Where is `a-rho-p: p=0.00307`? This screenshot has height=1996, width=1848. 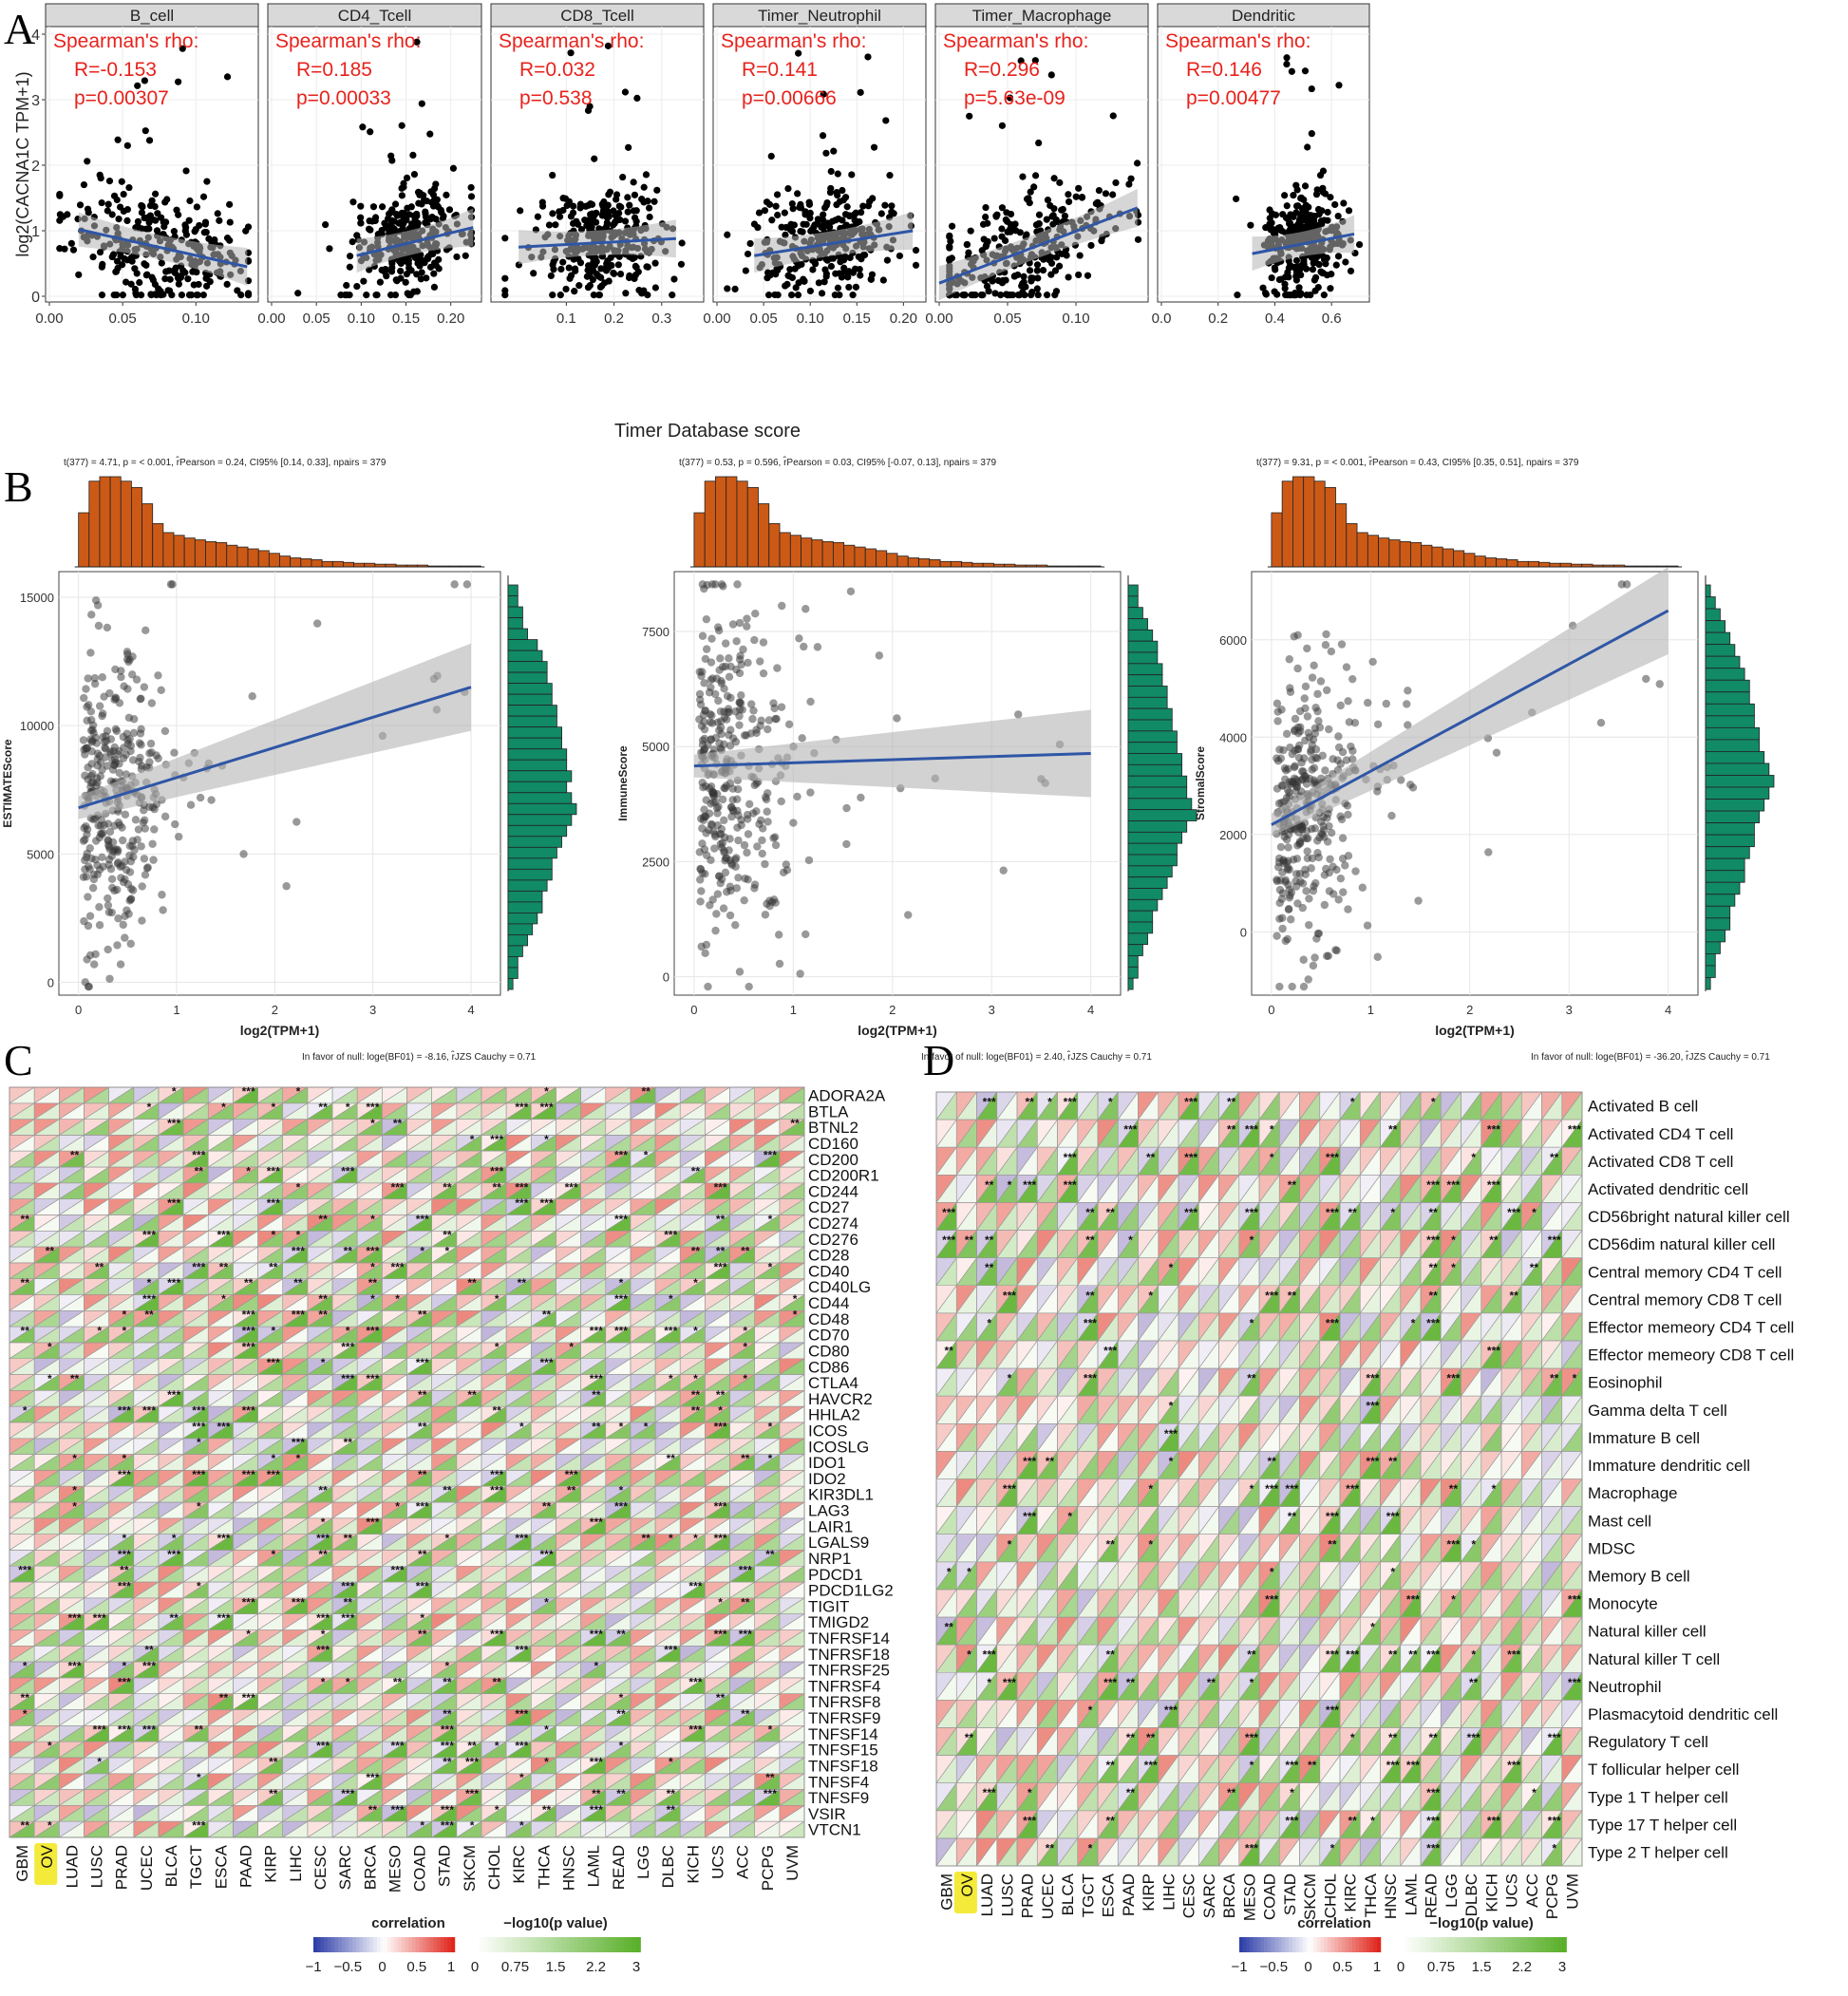 a-rho-p: p=0.00307 is located at coordinates (121, 98).